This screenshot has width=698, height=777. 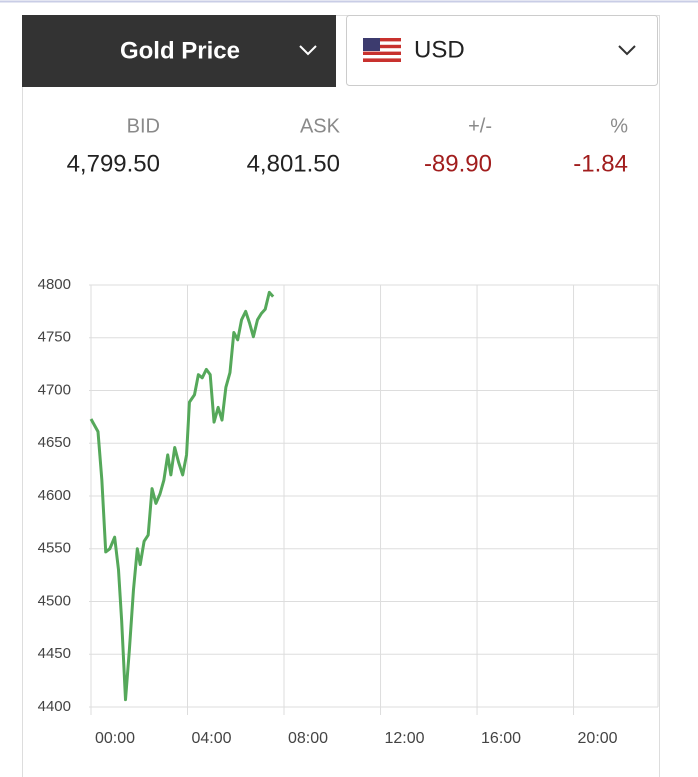 What do you see at coordinates (501, 738) in the screenshot?
I see `x-tick-label: 16:00` at bounding box center [501, 738].